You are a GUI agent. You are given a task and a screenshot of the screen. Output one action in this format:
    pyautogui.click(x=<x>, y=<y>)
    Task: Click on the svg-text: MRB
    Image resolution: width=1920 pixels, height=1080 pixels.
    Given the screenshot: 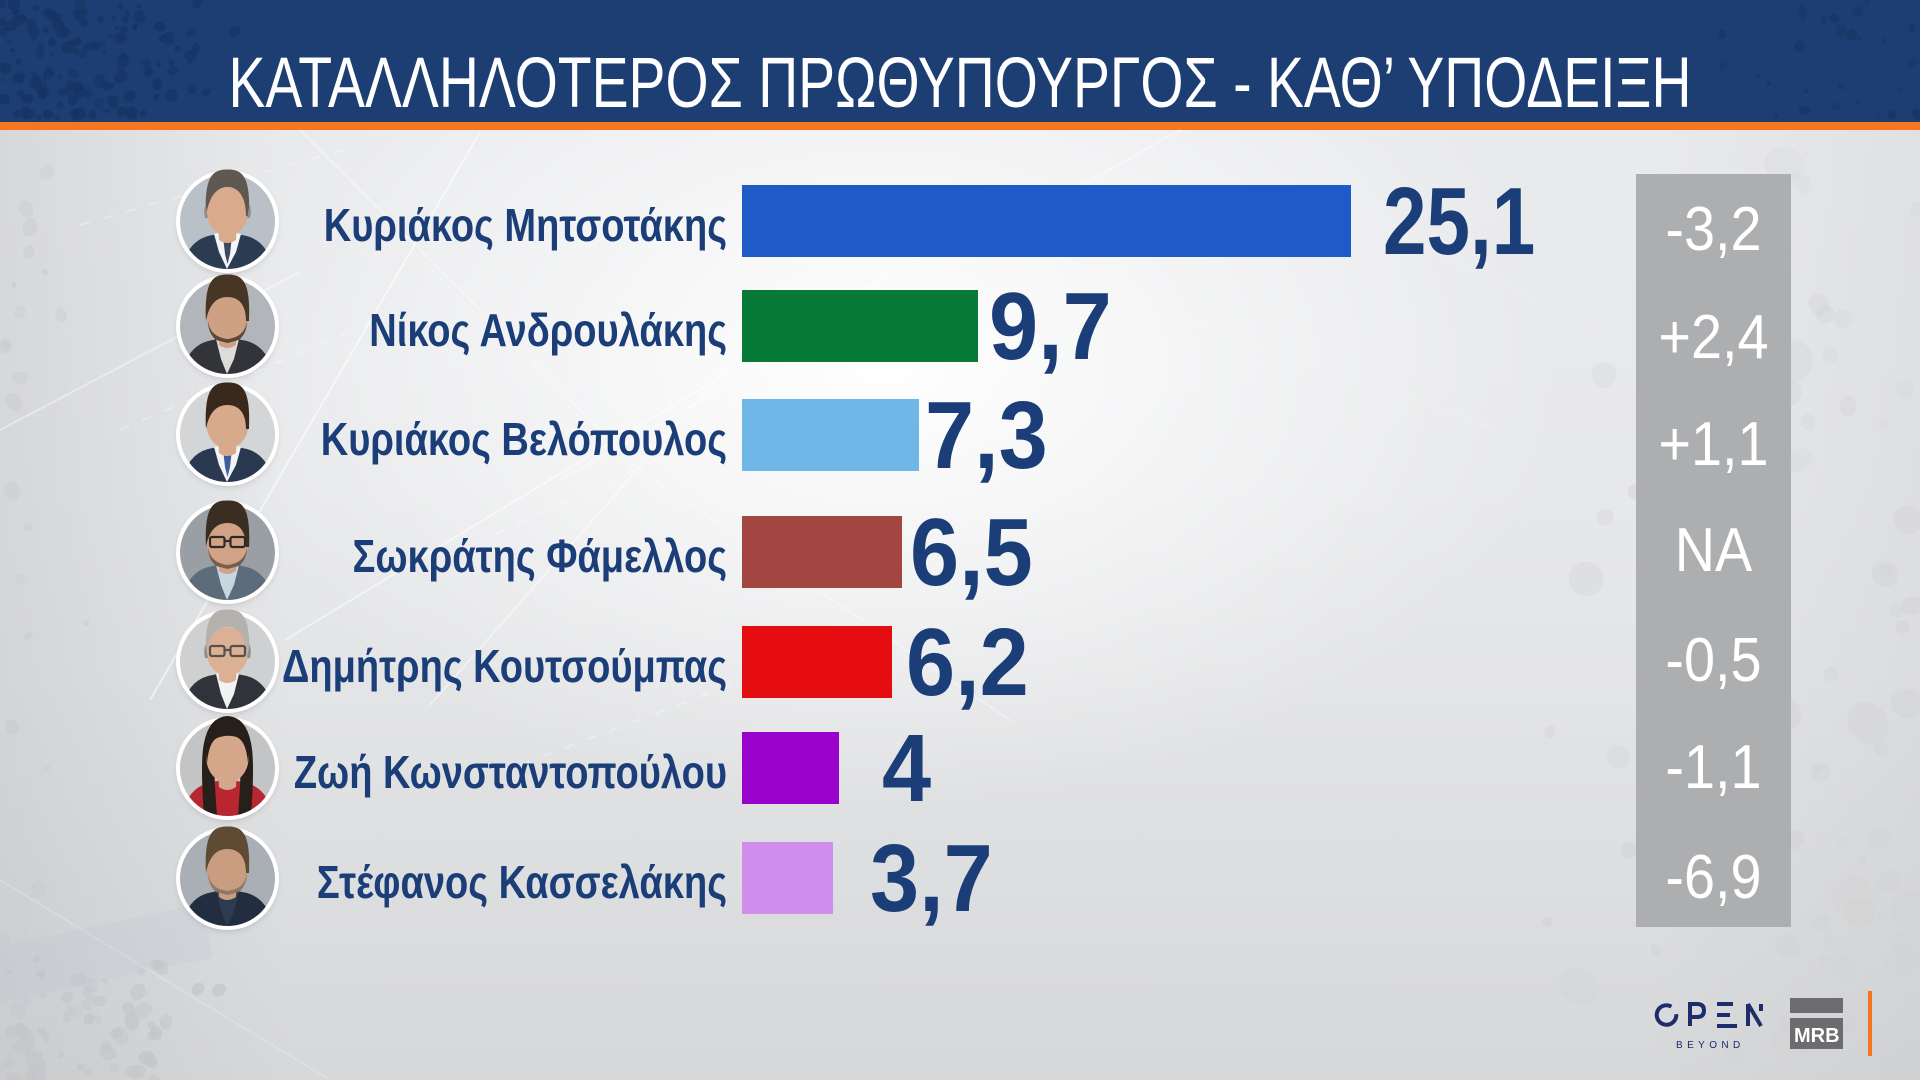 What is the action you would take?
    pyautogui.click(x=1817, y=1036)
    